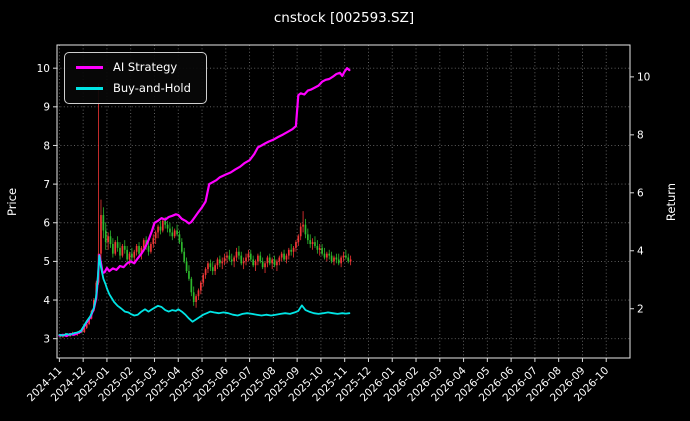  What do you see at coordinates (89, 68) in the screenshot?
I see `ai-strategy-line-swatch` at bounding box center [89, 68].